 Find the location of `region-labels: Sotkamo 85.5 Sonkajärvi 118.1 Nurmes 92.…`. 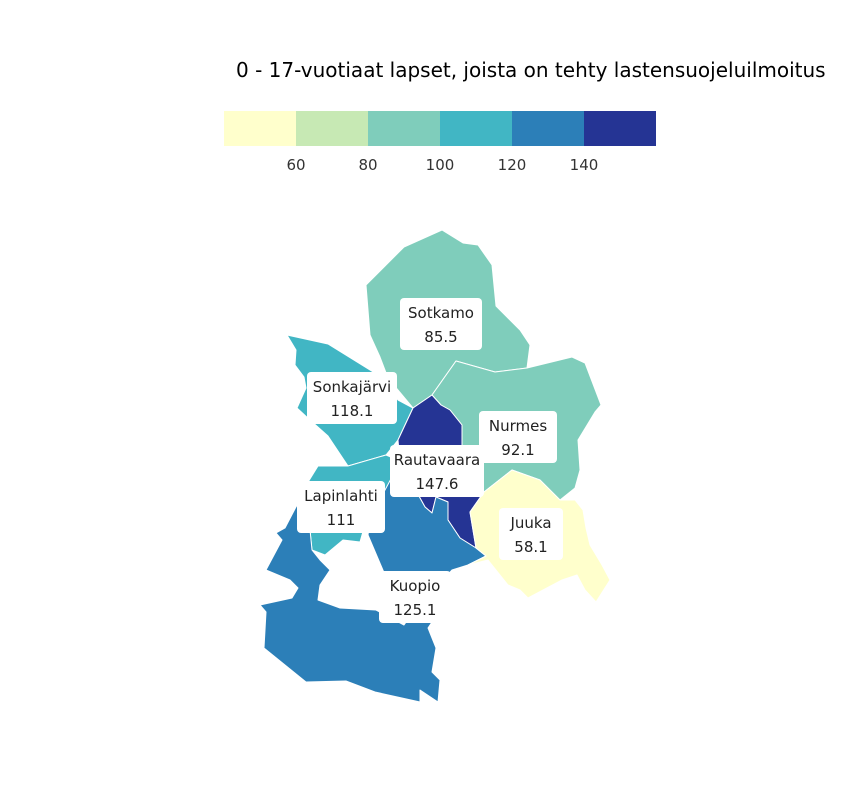

region-labels: Sotkamo 85.5 Sonkajärvi 118.1 Nurmes 92.… is located at coordinates (430, 460).